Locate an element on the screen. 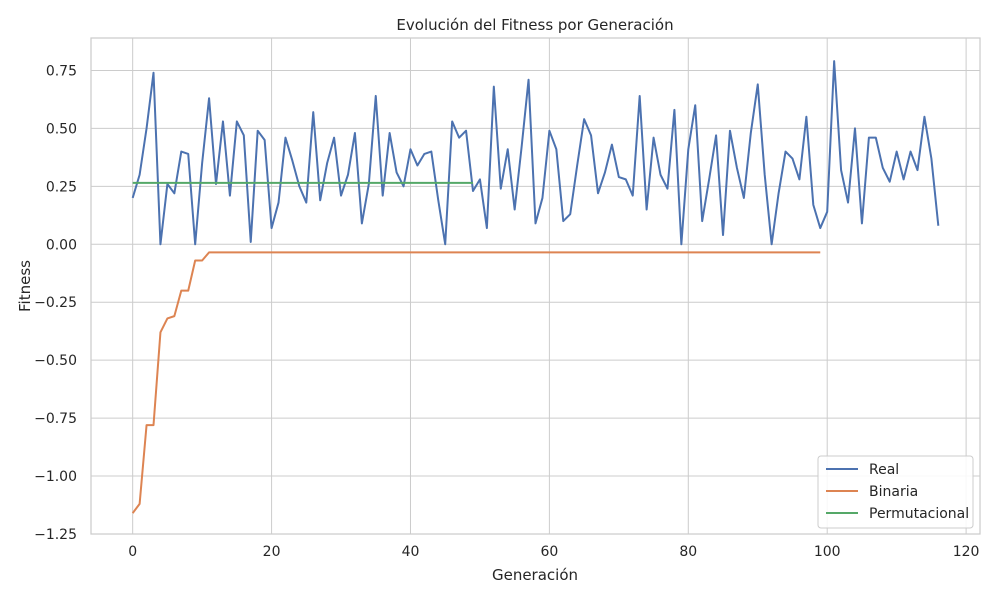 The image size is (1000, 600). legend-label-permutacional: Permutacional is located at coordinates (919, 514).